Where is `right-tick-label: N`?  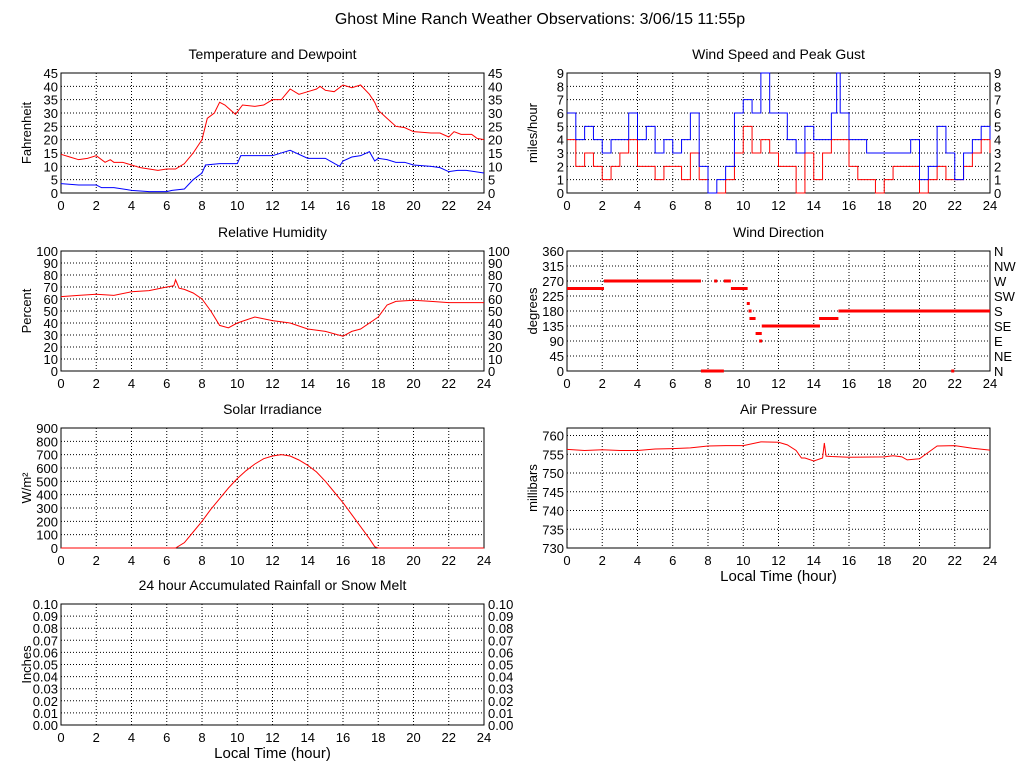 right-tick-label: N is located at coordinates (998, 371).